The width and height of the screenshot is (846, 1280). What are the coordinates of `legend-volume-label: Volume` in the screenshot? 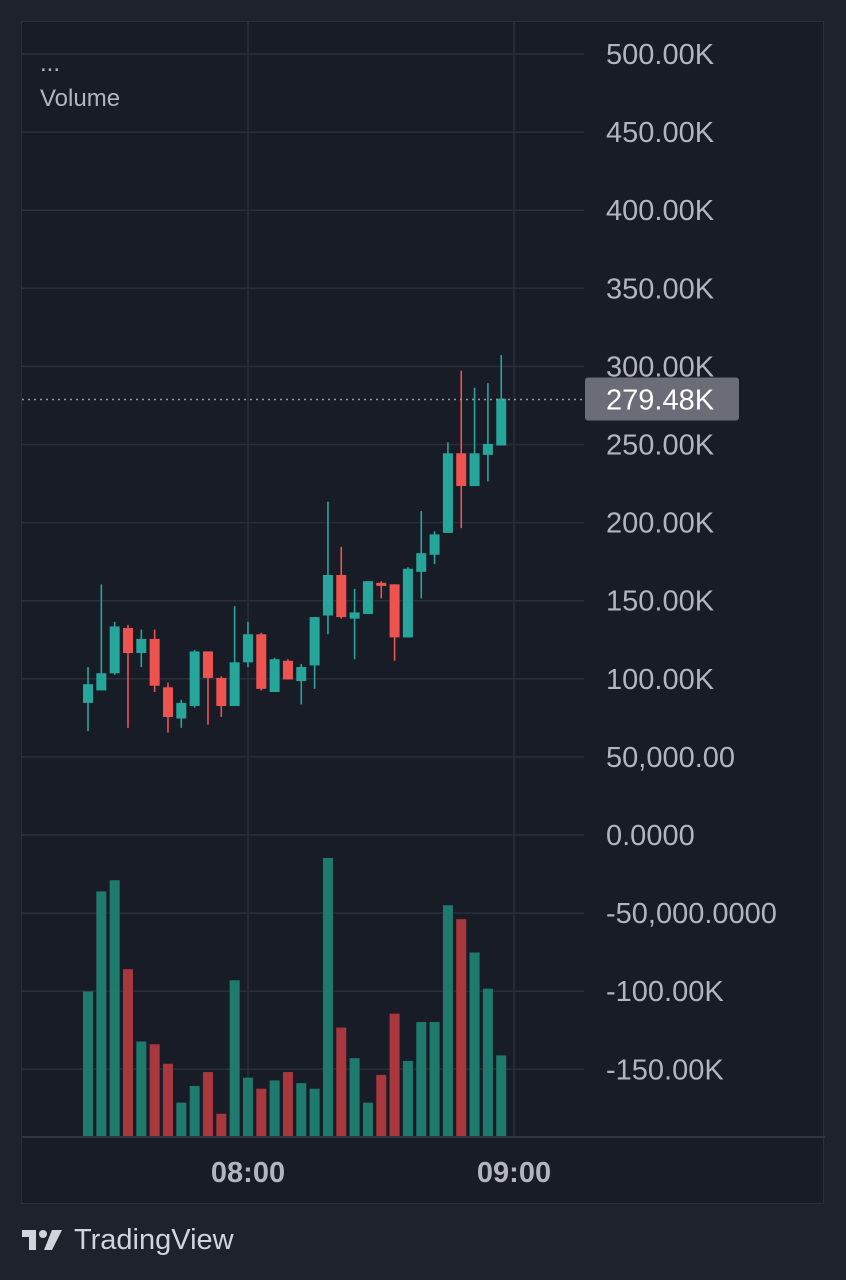 It's located at (80, 98).